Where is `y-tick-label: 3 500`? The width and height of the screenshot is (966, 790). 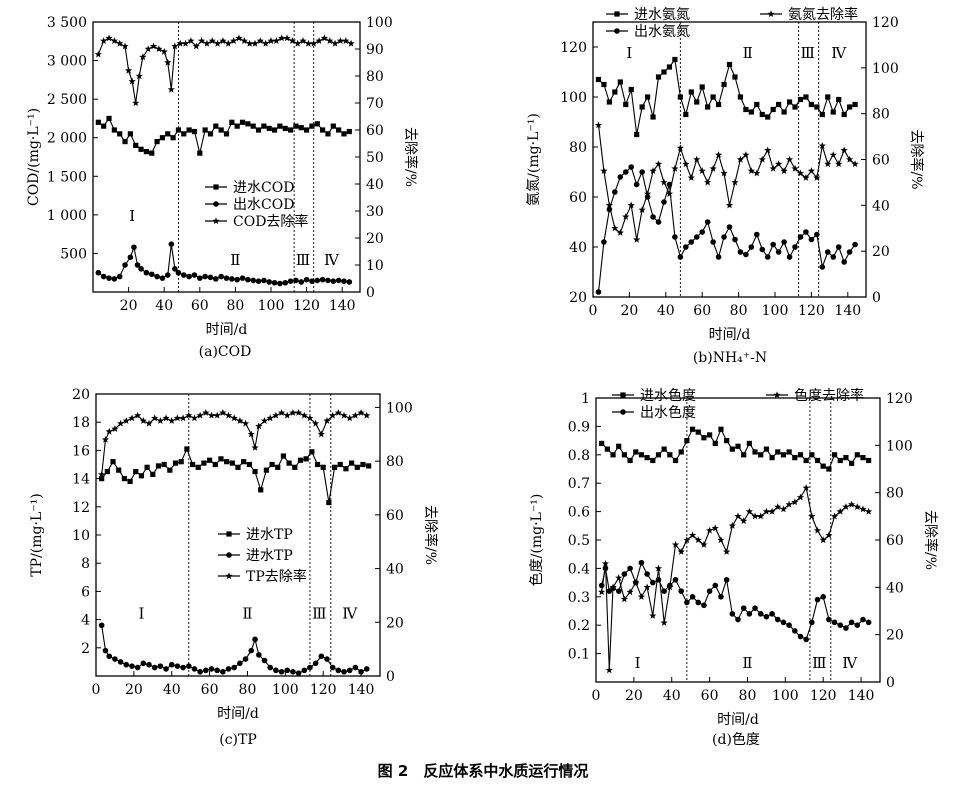 y-tick-label: 3 500 is located at coordinates (67, 23).